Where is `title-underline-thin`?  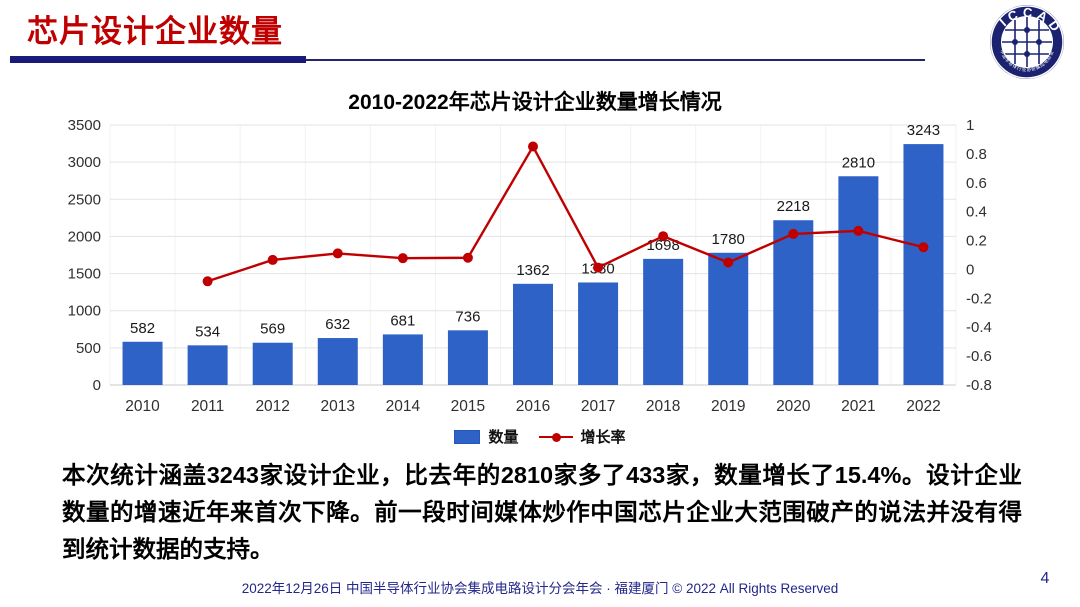
title-underline-thin is located at coordinates (615, 60).